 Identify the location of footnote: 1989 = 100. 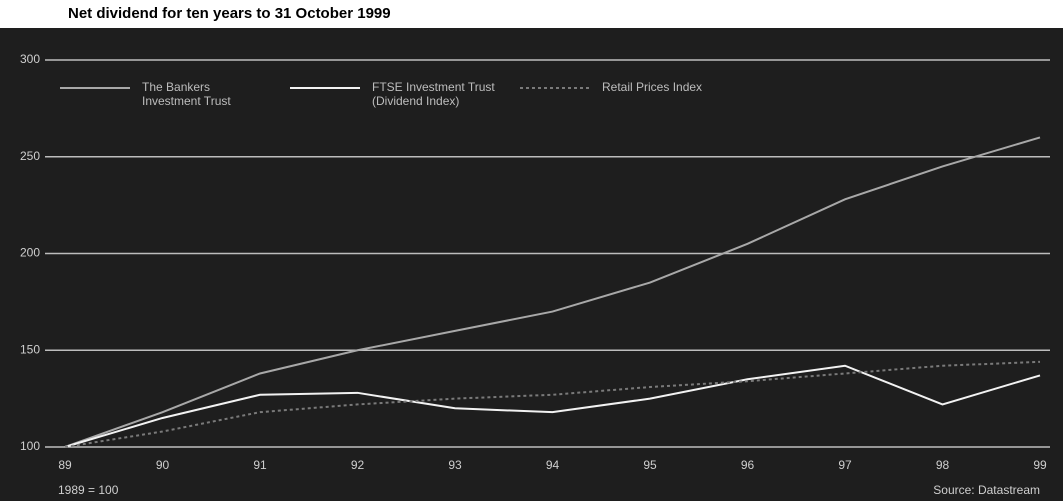
(88, 490).